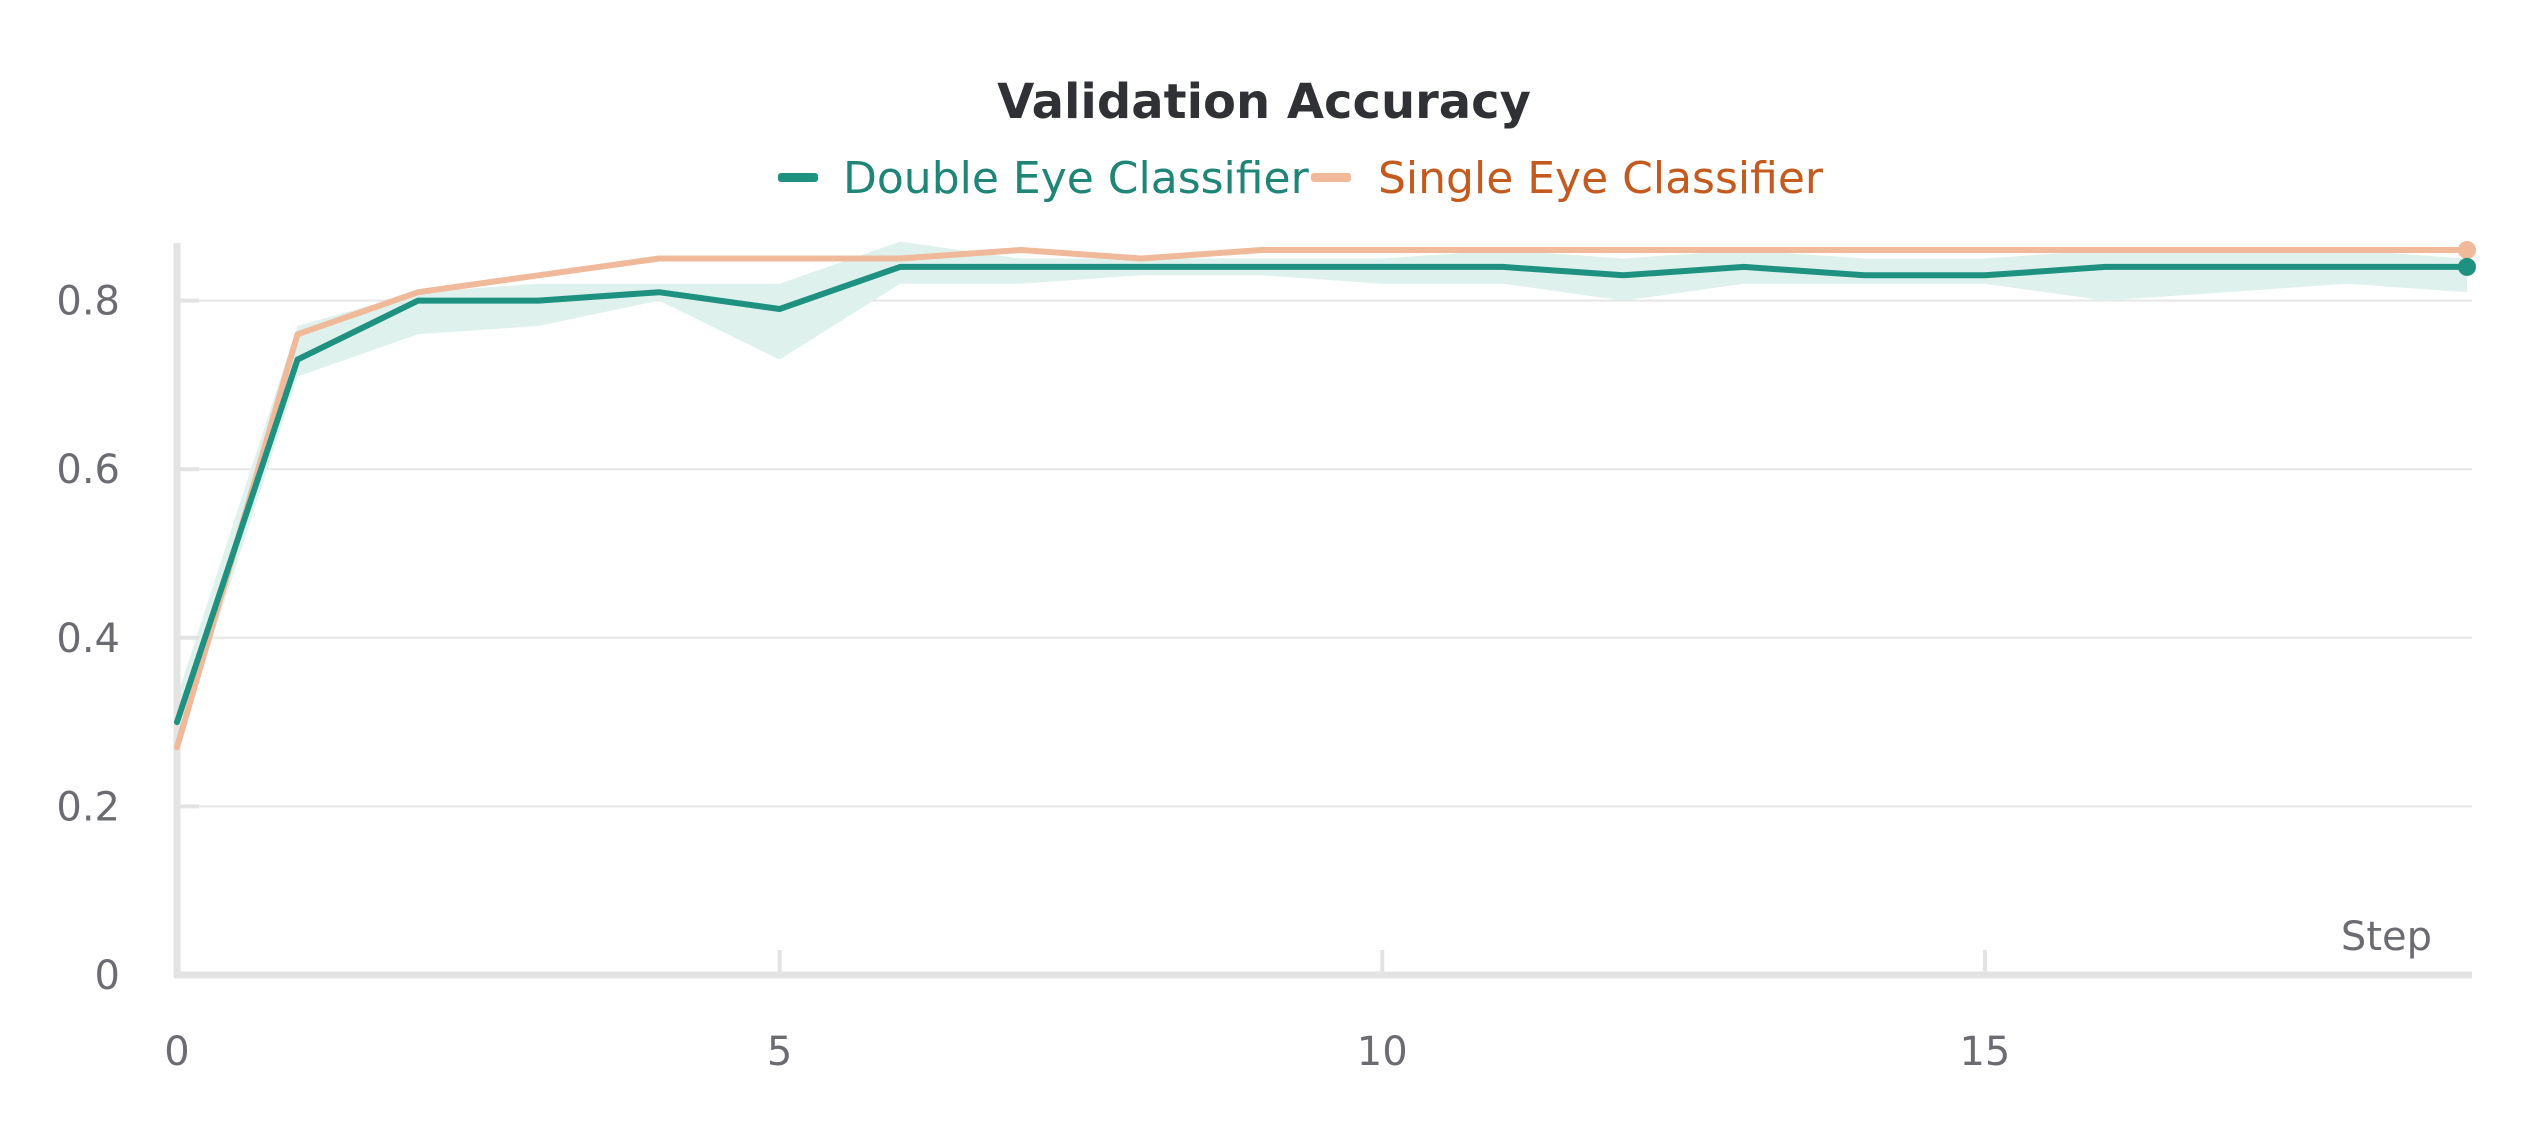 This screenshot has width=2528, height=1132. Describe the element at coordinates (1382, 1052) in the screenshot. I see `x-tick-label: 10` at that location.